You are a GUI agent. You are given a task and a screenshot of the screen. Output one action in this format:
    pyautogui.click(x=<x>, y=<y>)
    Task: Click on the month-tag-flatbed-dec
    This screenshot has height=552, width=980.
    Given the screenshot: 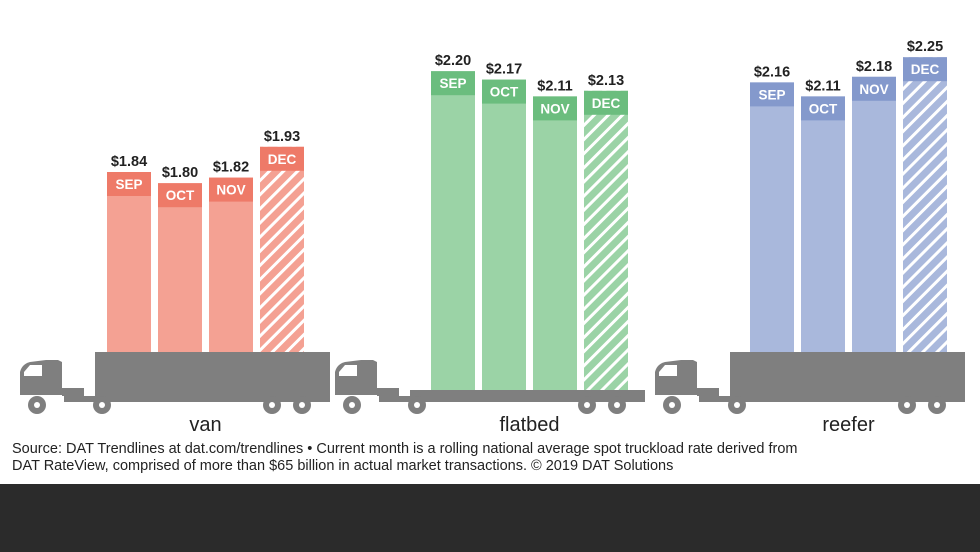 What is the action you would take?
    pyautogui.click(x=606, y=102)
    